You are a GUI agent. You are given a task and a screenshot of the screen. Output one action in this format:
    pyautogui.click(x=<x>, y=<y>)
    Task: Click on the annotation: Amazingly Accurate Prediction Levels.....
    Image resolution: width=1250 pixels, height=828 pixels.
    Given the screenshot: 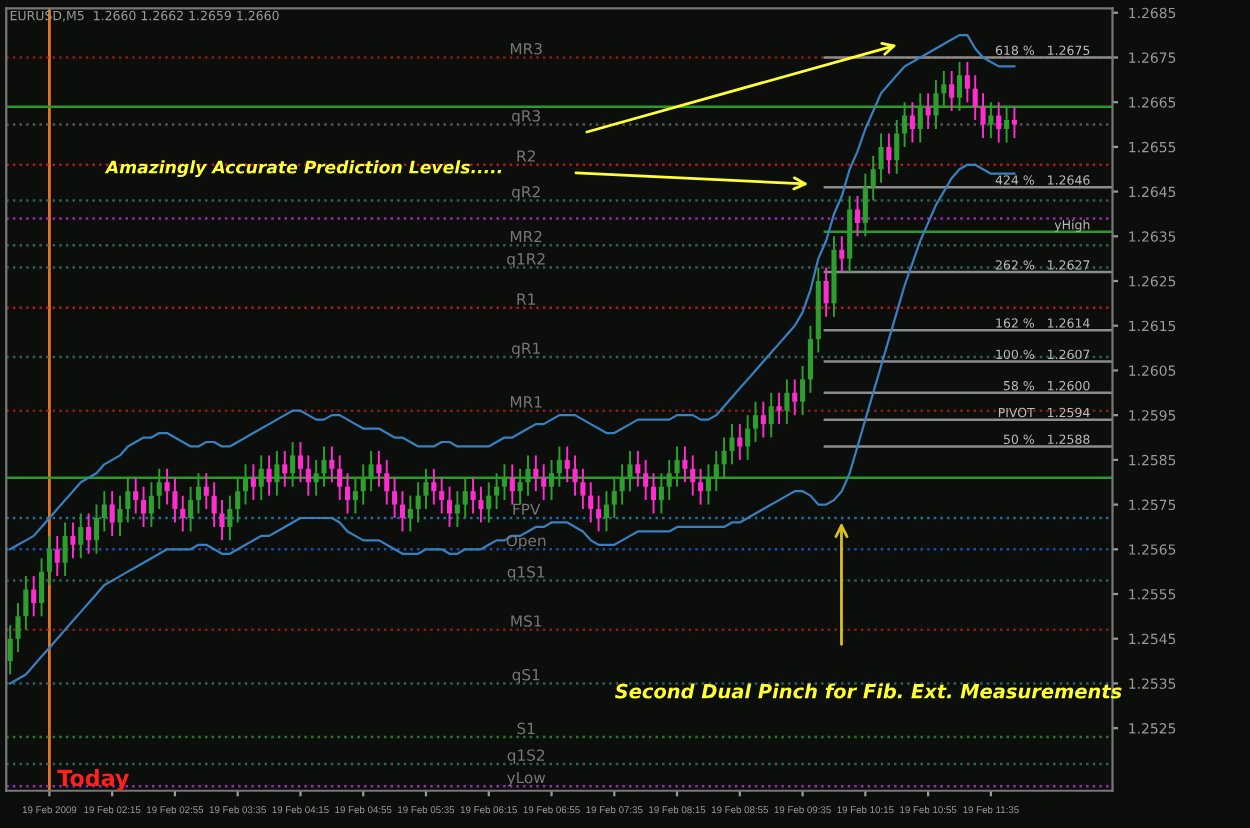 What is the action you would take?
    pyautogui.click(x=303, y=169)
    